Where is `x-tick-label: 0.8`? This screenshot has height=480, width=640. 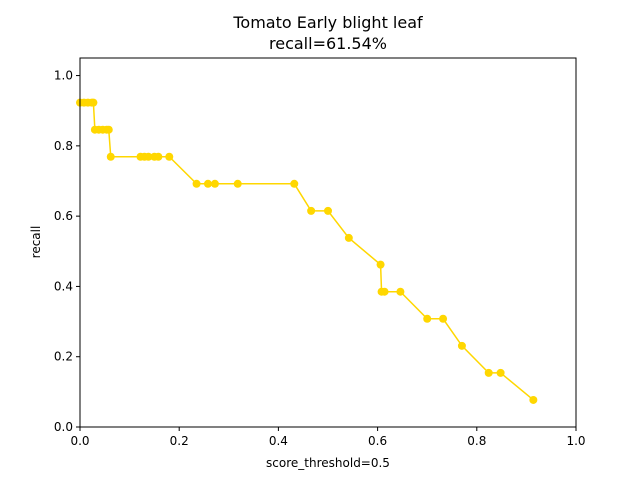
x-tick-label: 0.8 is located at coordinates (476, 441).